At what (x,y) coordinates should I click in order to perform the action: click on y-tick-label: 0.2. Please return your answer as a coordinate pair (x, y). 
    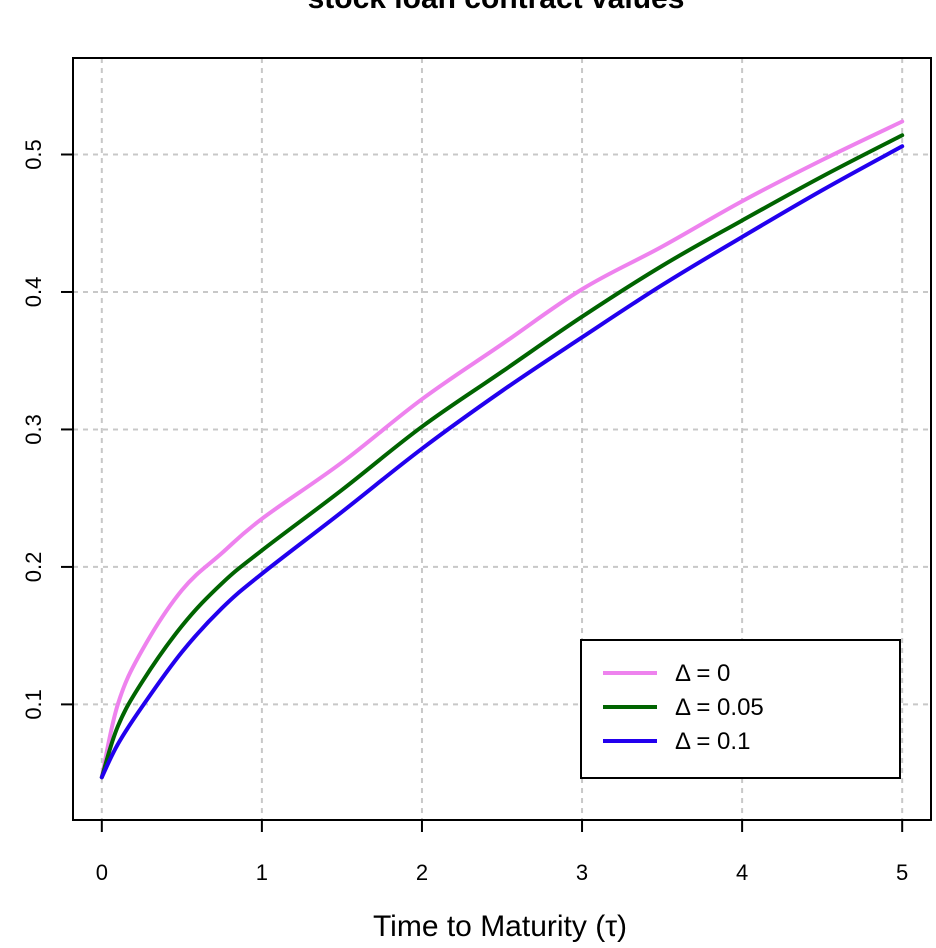
    Looking at the image, I should click on (33, 567).